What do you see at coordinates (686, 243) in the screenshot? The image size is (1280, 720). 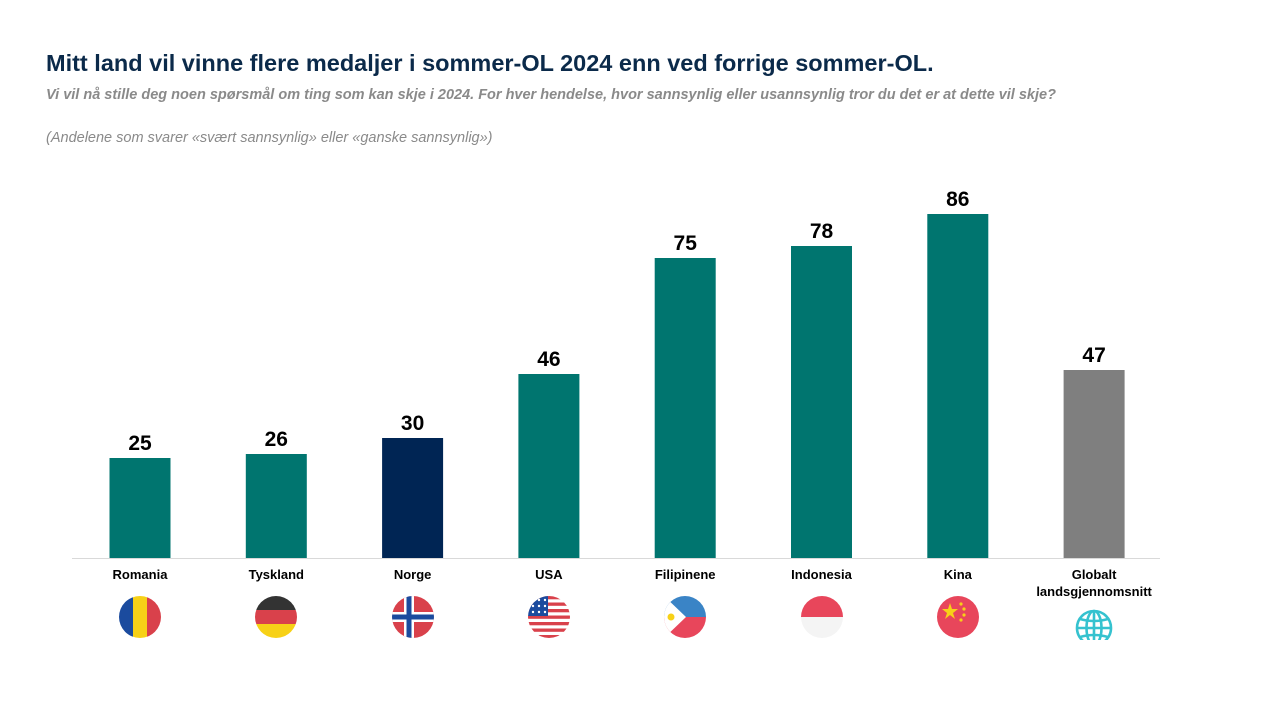 I see `data-label-4: 75` at bounding box center [686, 243].